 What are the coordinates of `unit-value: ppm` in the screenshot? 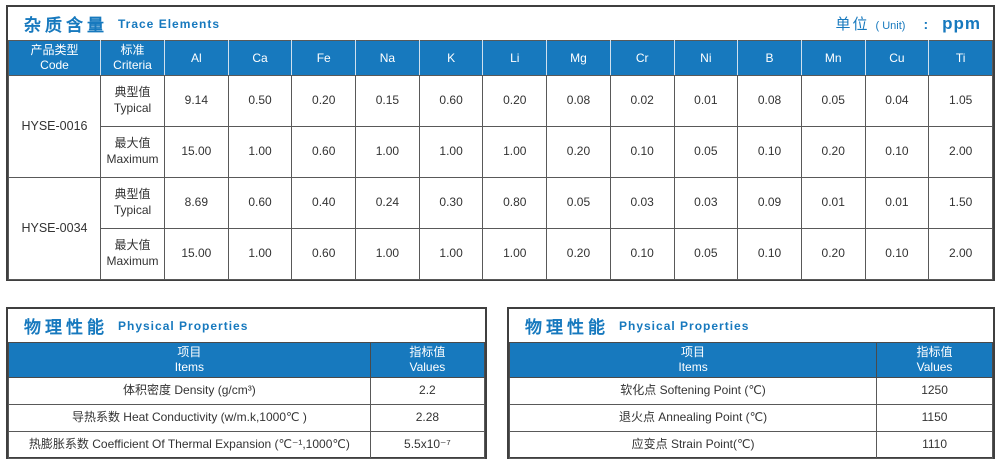 It's located at (961, 23).